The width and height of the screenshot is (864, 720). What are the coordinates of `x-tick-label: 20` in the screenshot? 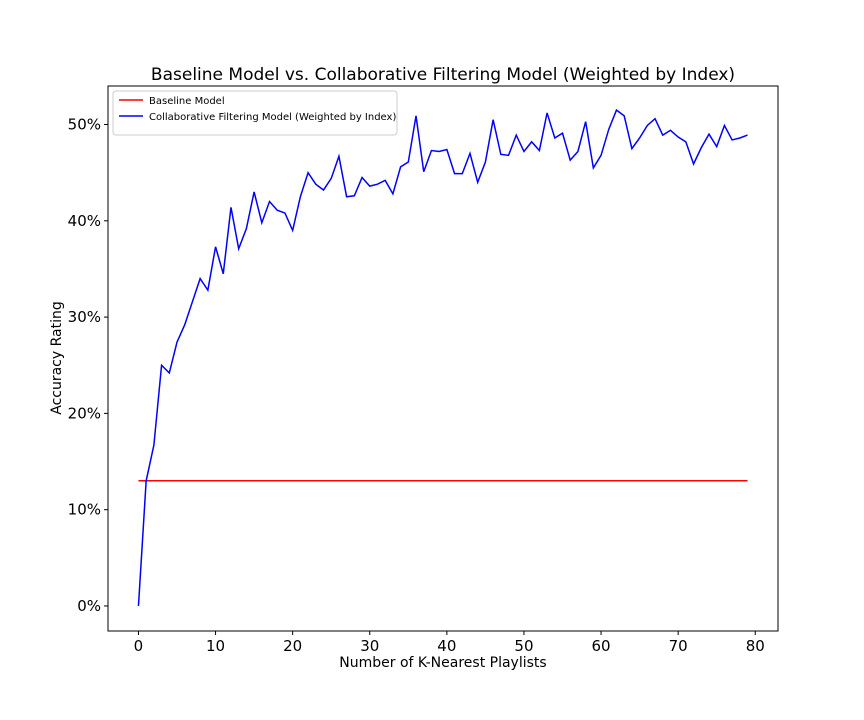 It's located at (292, 646).